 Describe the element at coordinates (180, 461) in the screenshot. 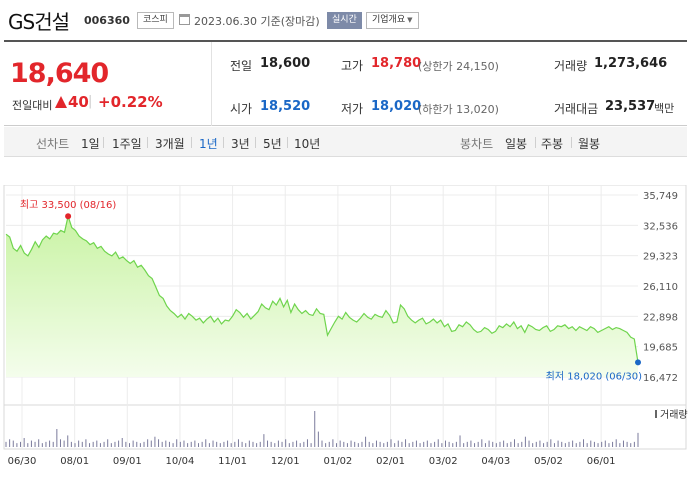

I see `x-tick-label: 10/04` at that location.